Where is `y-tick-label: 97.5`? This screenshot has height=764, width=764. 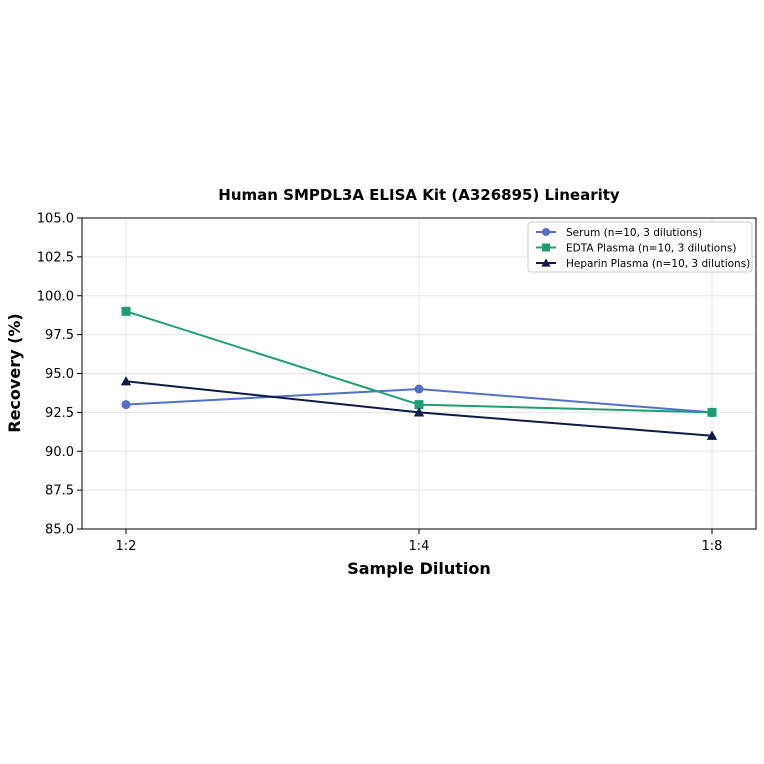 y-tick-label: 97.5 is located at coordinates (59, 335).